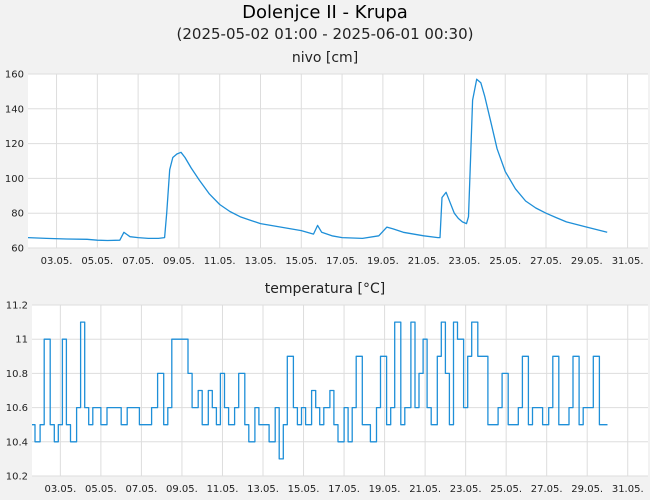 The width and height of the screenshot is (650, 500). Describe the element at coordinates (220, 261) in the screenshot. I see `level-x-tick-label: 11.05.` at that location.